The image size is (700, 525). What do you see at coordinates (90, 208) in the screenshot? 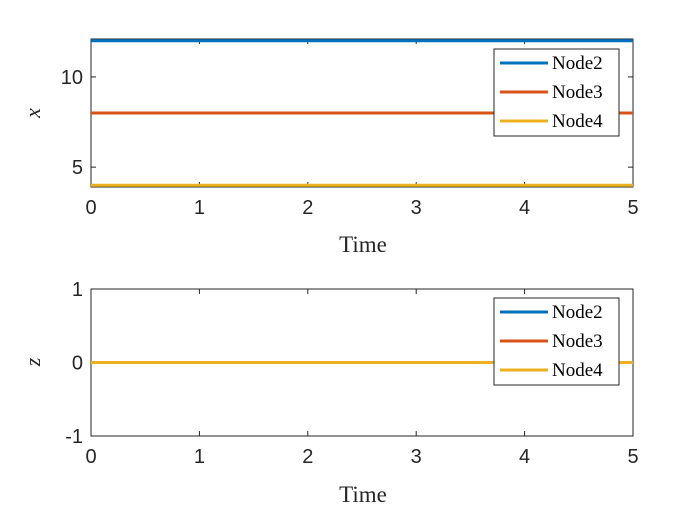
I see `top-chart-xtick-label: 0` at bounding box center [90, 208].